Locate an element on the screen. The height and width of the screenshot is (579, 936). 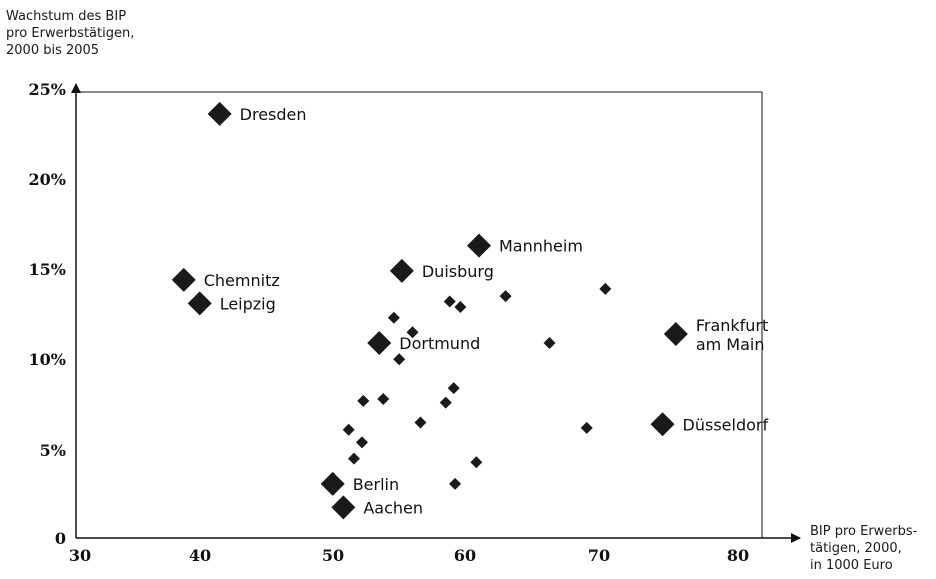
city-label: Frankfurt am Main is located at coordinates (732, 335).